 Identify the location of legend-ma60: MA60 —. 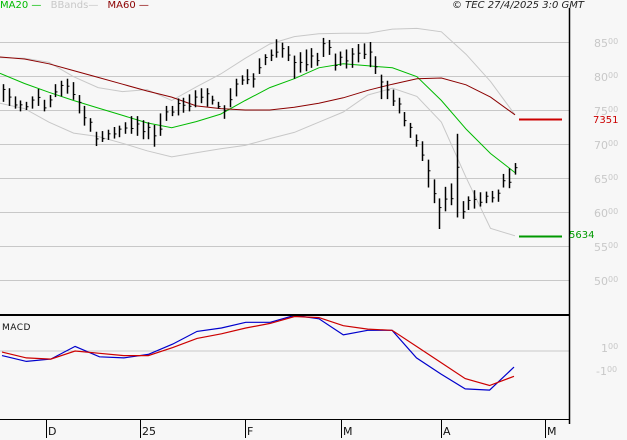
(128, 5).